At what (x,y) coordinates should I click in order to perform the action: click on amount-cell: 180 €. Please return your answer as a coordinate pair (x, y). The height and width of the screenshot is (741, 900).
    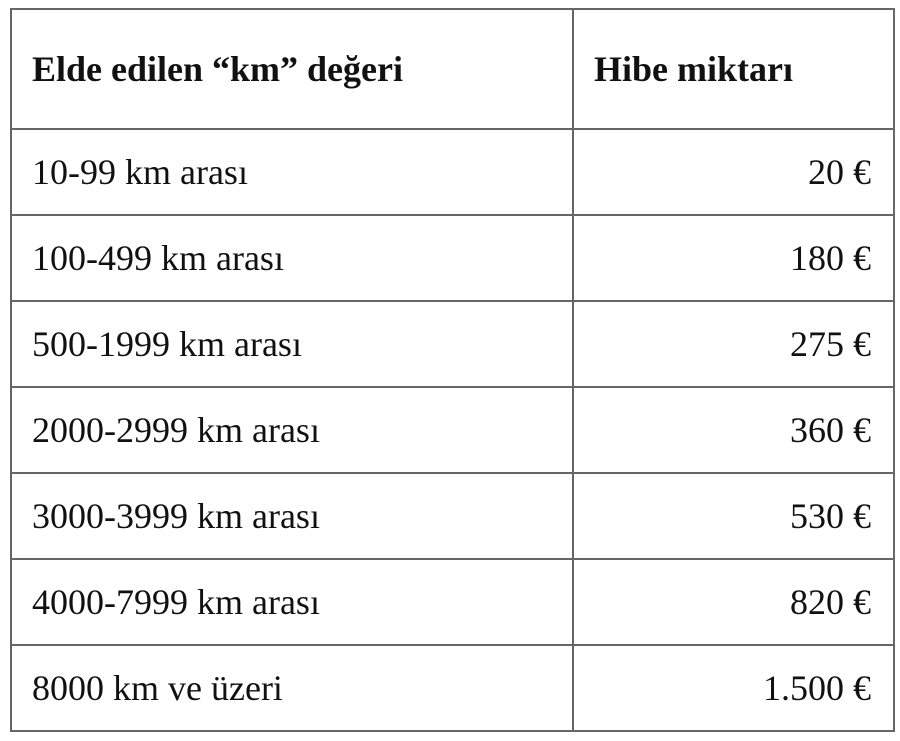
    Looking at the image, I should click on (733, 258).